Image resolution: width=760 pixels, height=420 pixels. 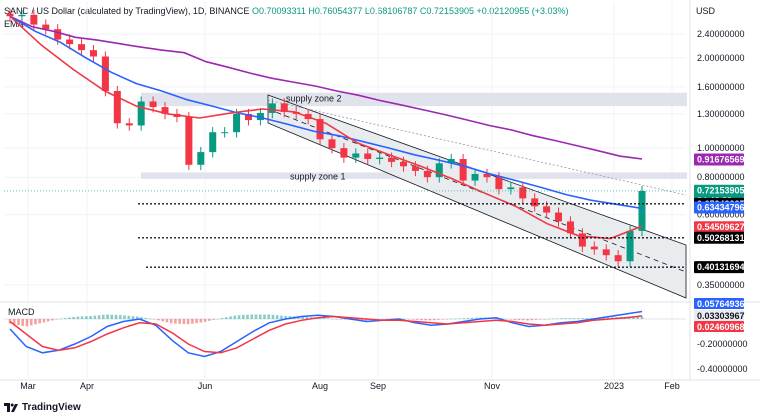 What do you see at coordinates (87, 386) in the screenshot?
I see `time-tick-label: Apr` at bounding box center [87, 386].